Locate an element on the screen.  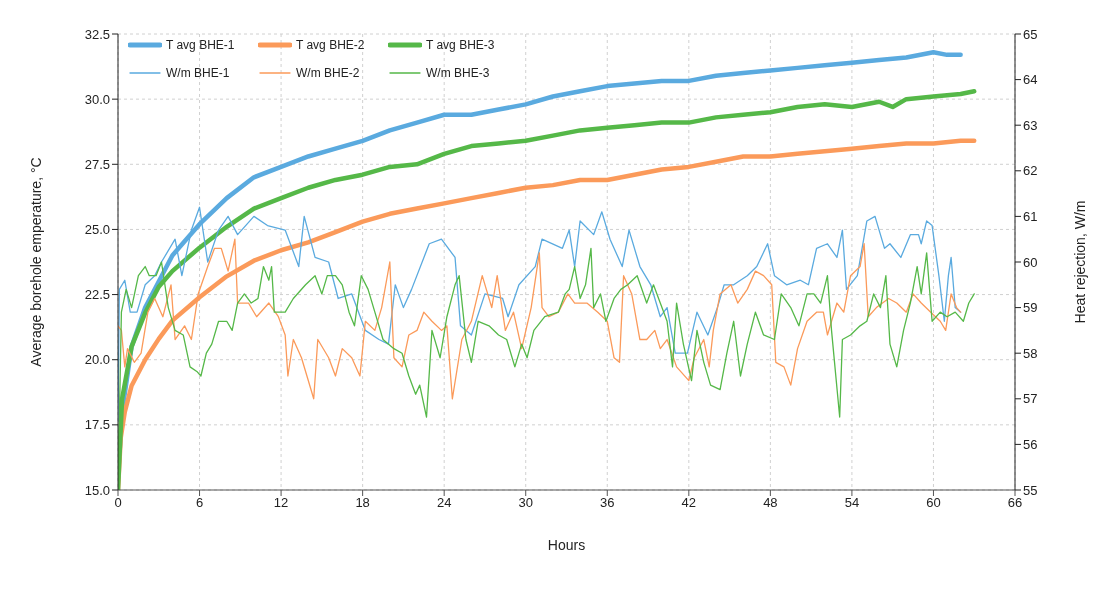
x-tick-label: 48 is located at coordinates (770, 503).